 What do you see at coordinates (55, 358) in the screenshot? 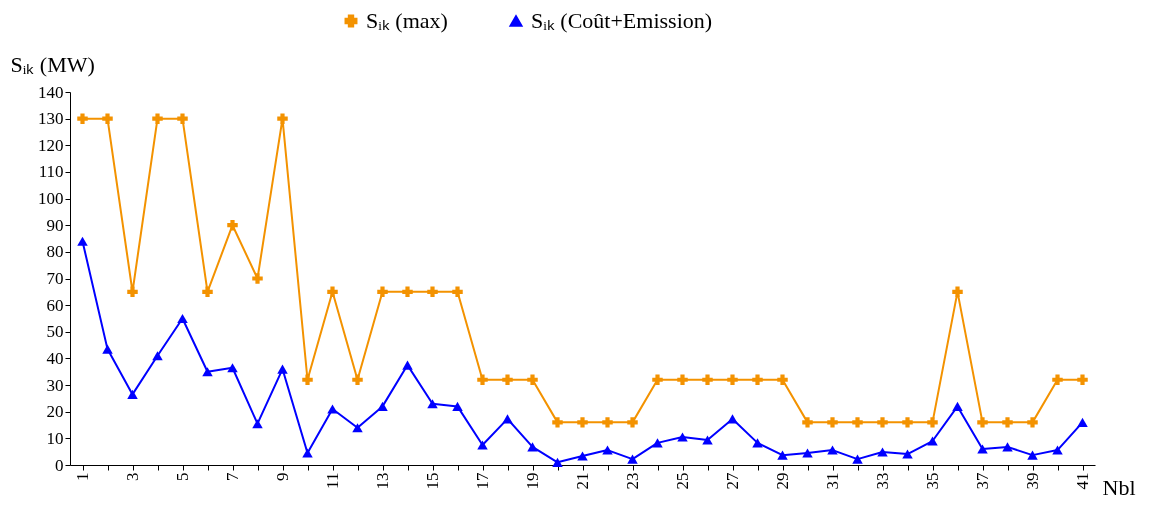
I see `y-tick-label: 40` at bounding box center [55, 358].